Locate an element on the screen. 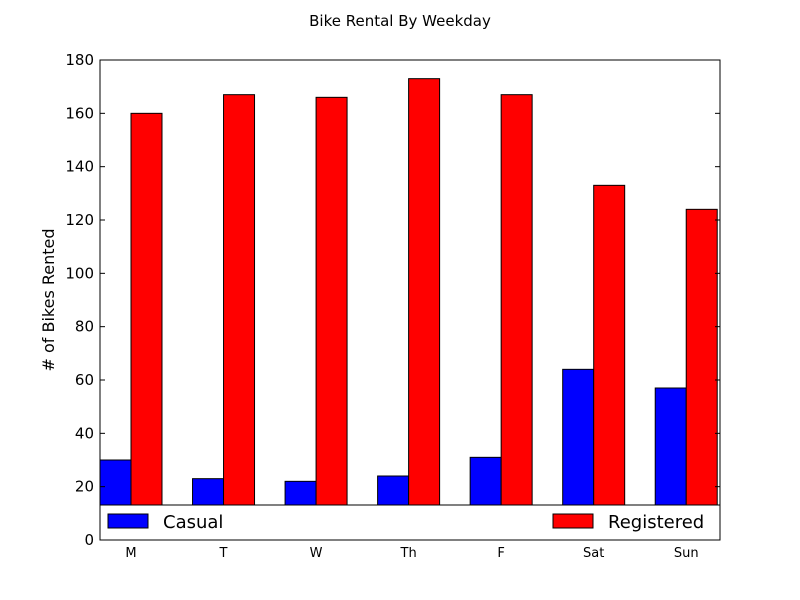 This screenshot has height=600, width=800. bar-registered-sat is located at coordinates (609, 362).